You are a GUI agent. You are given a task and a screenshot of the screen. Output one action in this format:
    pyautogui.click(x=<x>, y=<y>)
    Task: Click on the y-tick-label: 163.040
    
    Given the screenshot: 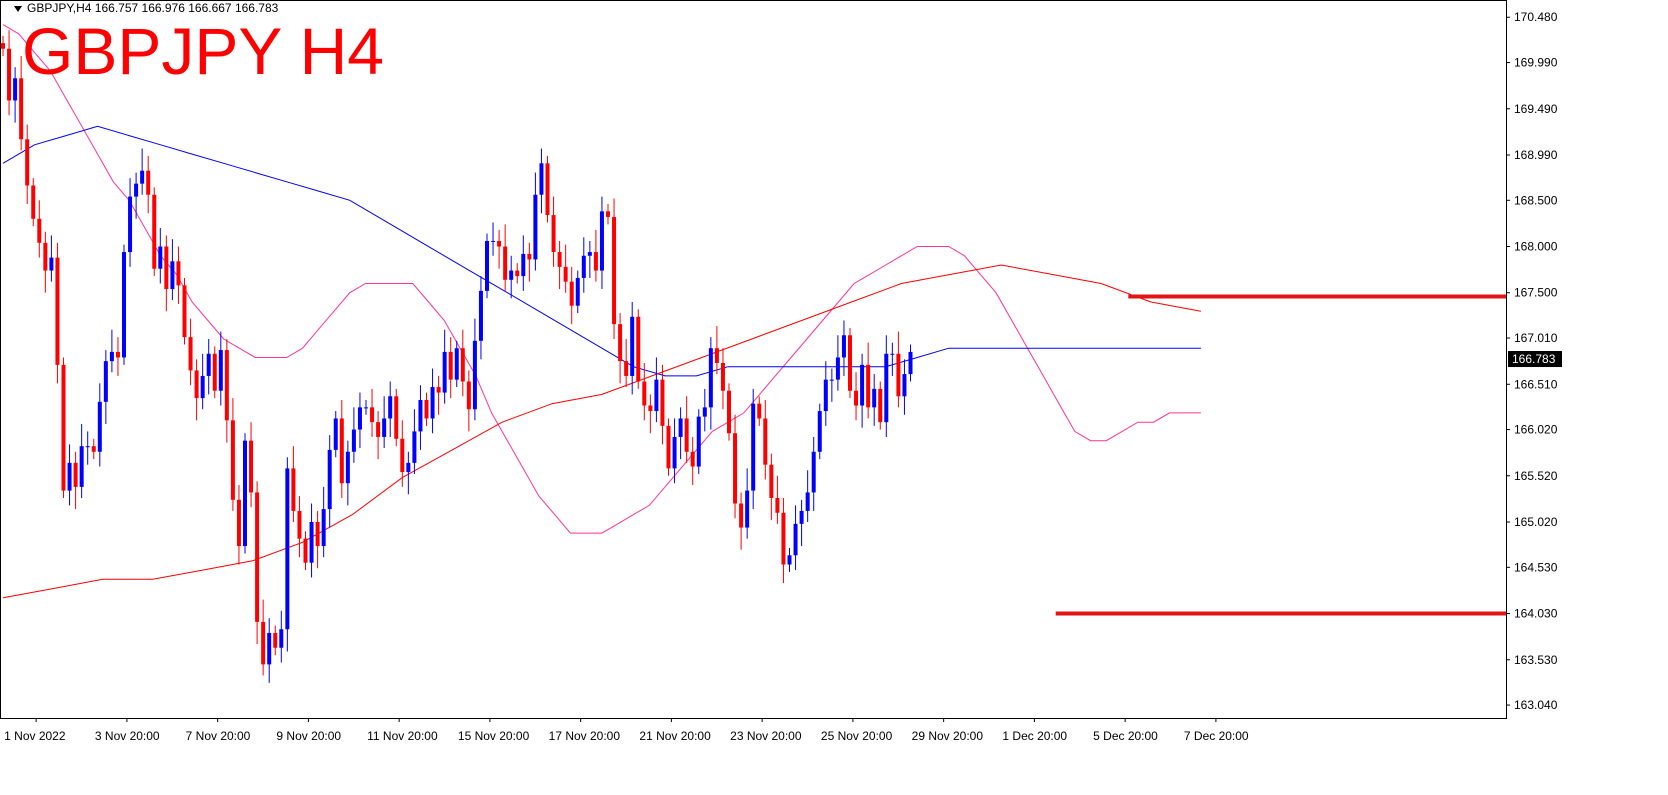 What is the action you would take?
    pyautogui.click(x=1536, y=705)
    